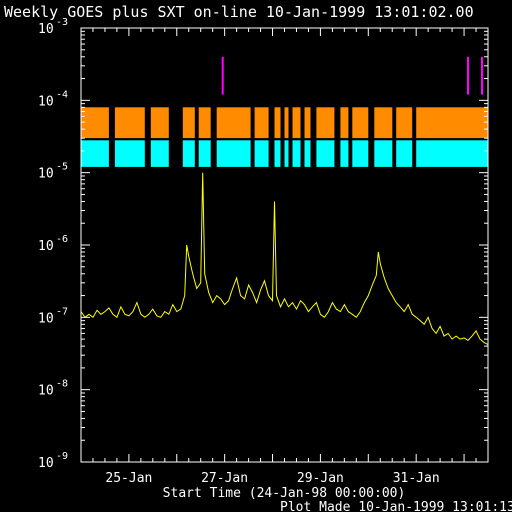  I want to click on y-tick-exponent-1: -4, so click(62, 94).